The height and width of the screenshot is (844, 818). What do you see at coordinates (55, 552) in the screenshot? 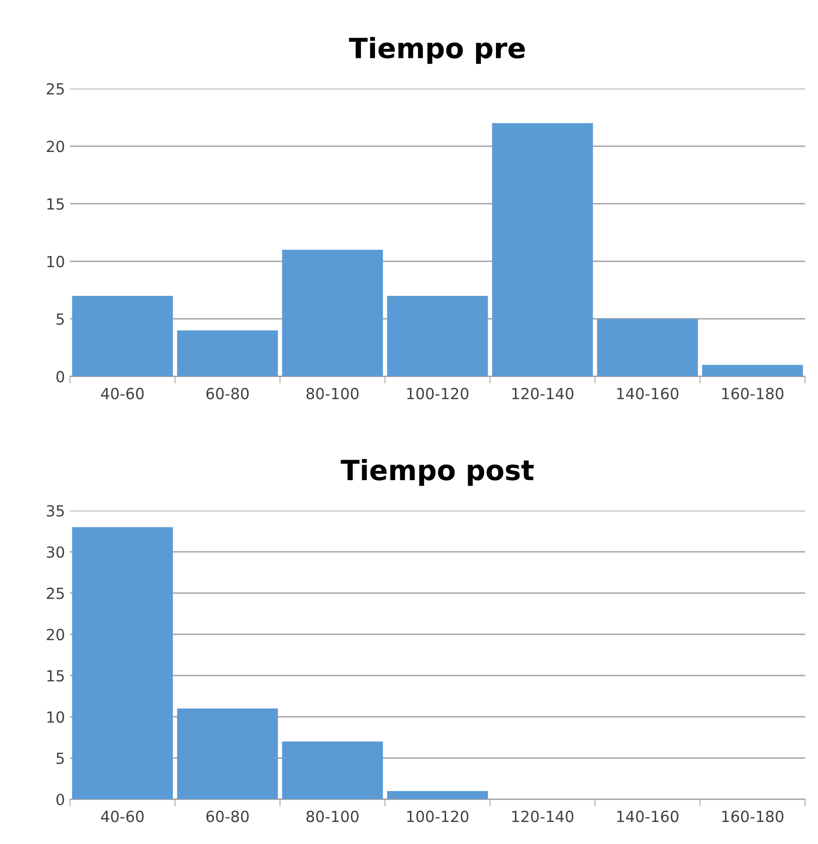
I see `y-tick-label: 30` at bounding box center [55, 552].